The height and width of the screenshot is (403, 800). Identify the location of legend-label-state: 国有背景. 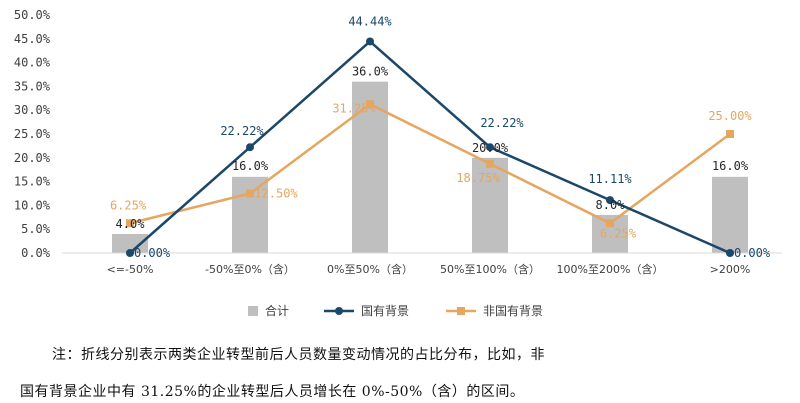
(385, 311).